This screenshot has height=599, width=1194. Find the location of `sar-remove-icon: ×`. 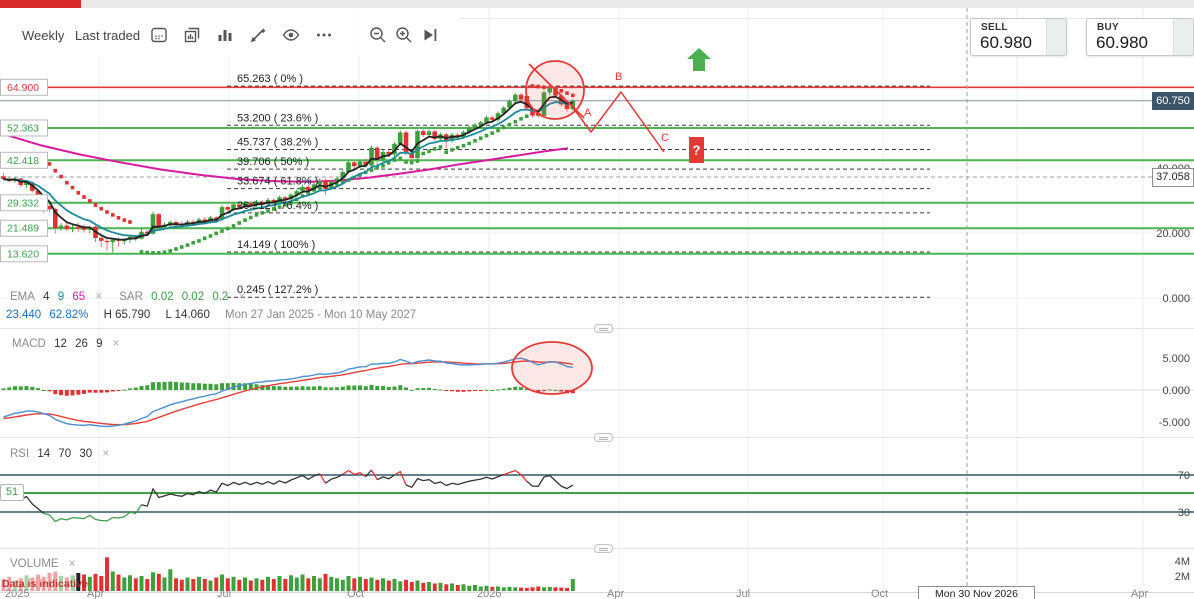

sar-remove-icon: × is located at coordinates (242, 297).